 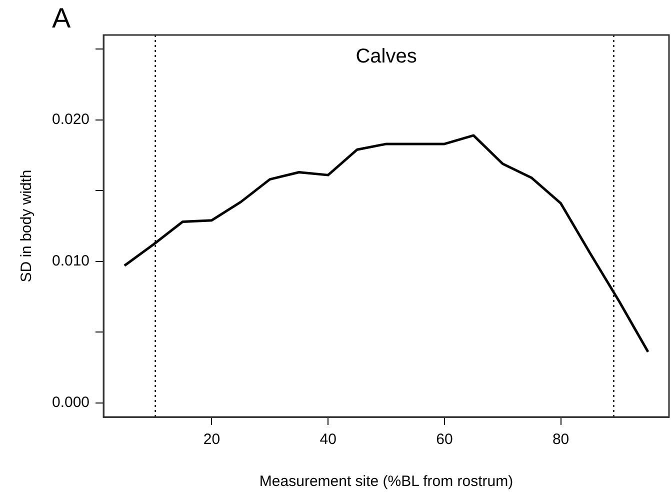 What do you see at coordinates (386, 57) in the screenshot?
I see `text: Calves` at bounding box center [386, 57].